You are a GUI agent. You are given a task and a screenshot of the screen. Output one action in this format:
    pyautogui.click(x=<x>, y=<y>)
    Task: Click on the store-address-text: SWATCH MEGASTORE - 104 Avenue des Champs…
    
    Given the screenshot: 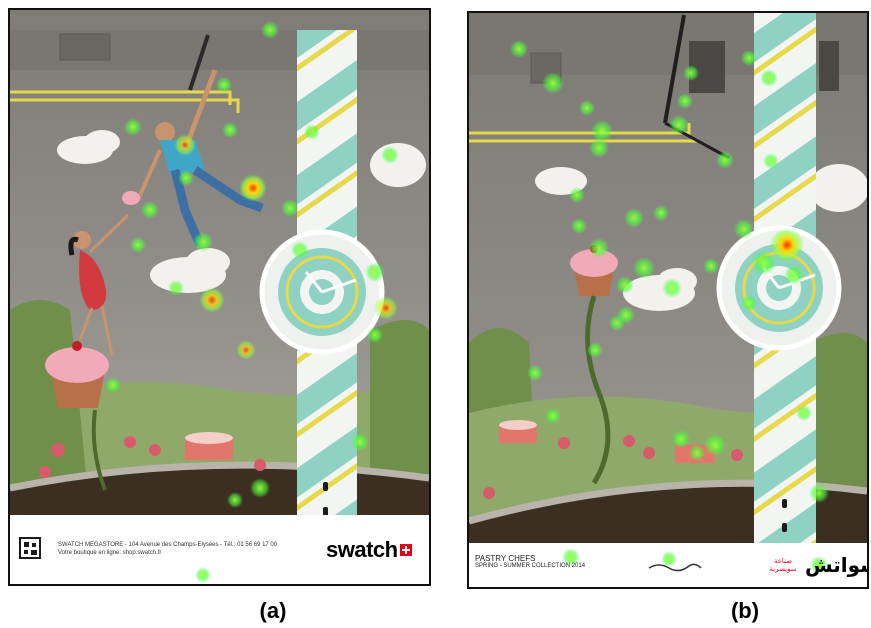 What is the action you would take?
    pyautogui.click(x=168, y=545)
    